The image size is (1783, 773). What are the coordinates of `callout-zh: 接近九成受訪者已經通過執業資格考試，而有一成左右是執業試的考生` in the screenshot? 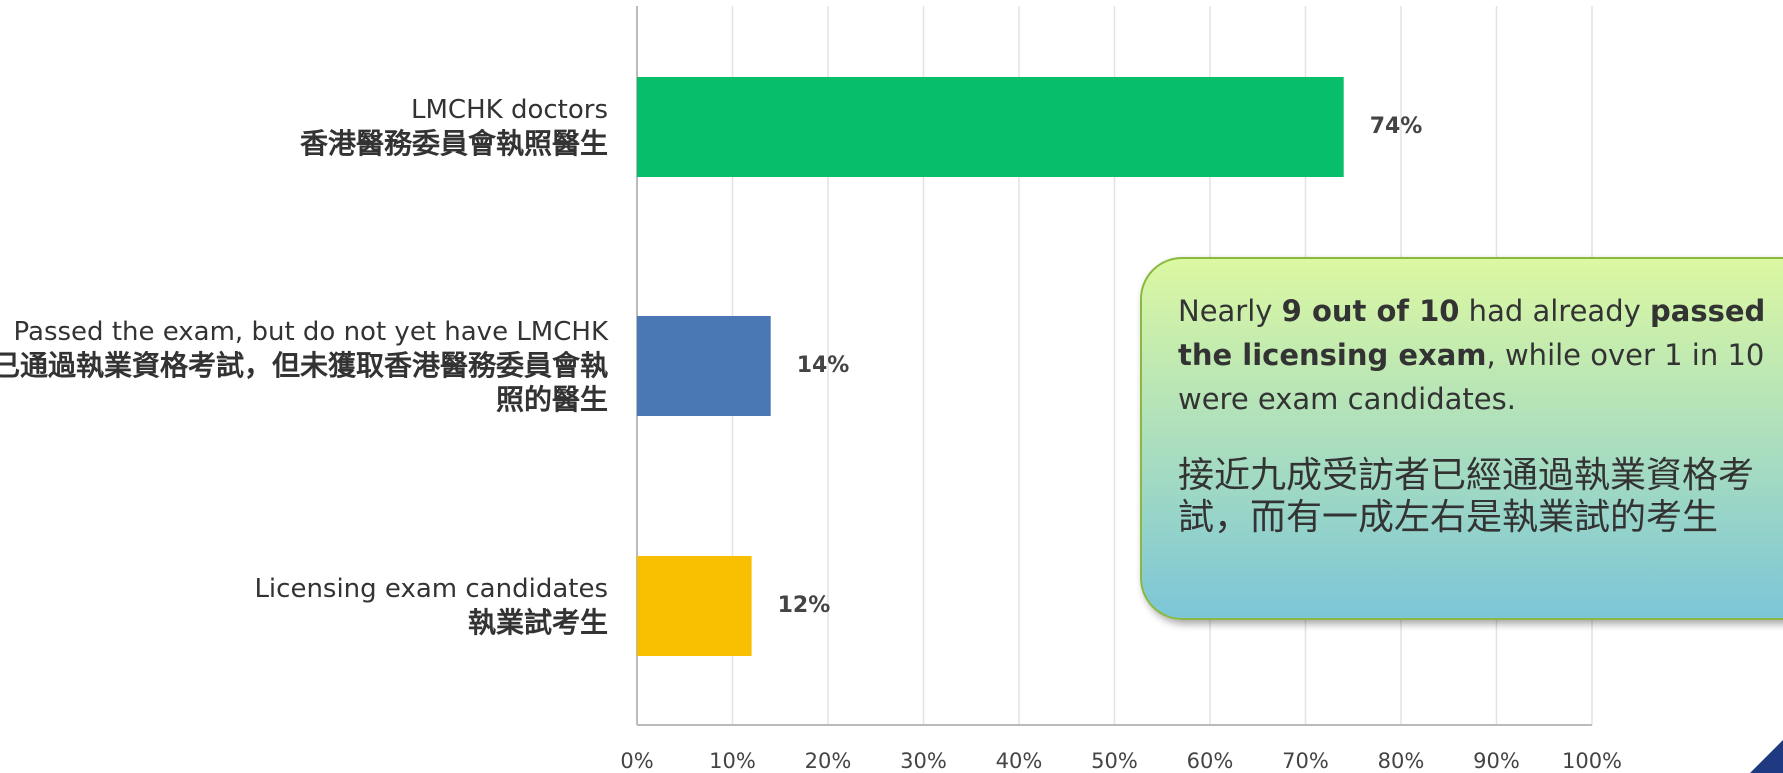 It's located at (1466, 496).